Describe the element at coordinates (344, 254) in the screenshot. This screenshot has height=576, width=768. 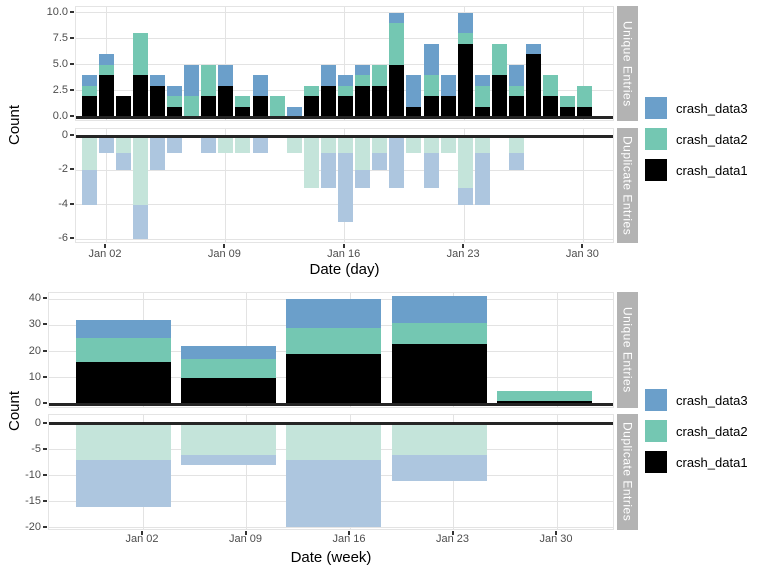
I see `x-tick-label: Jan 16` at that location.